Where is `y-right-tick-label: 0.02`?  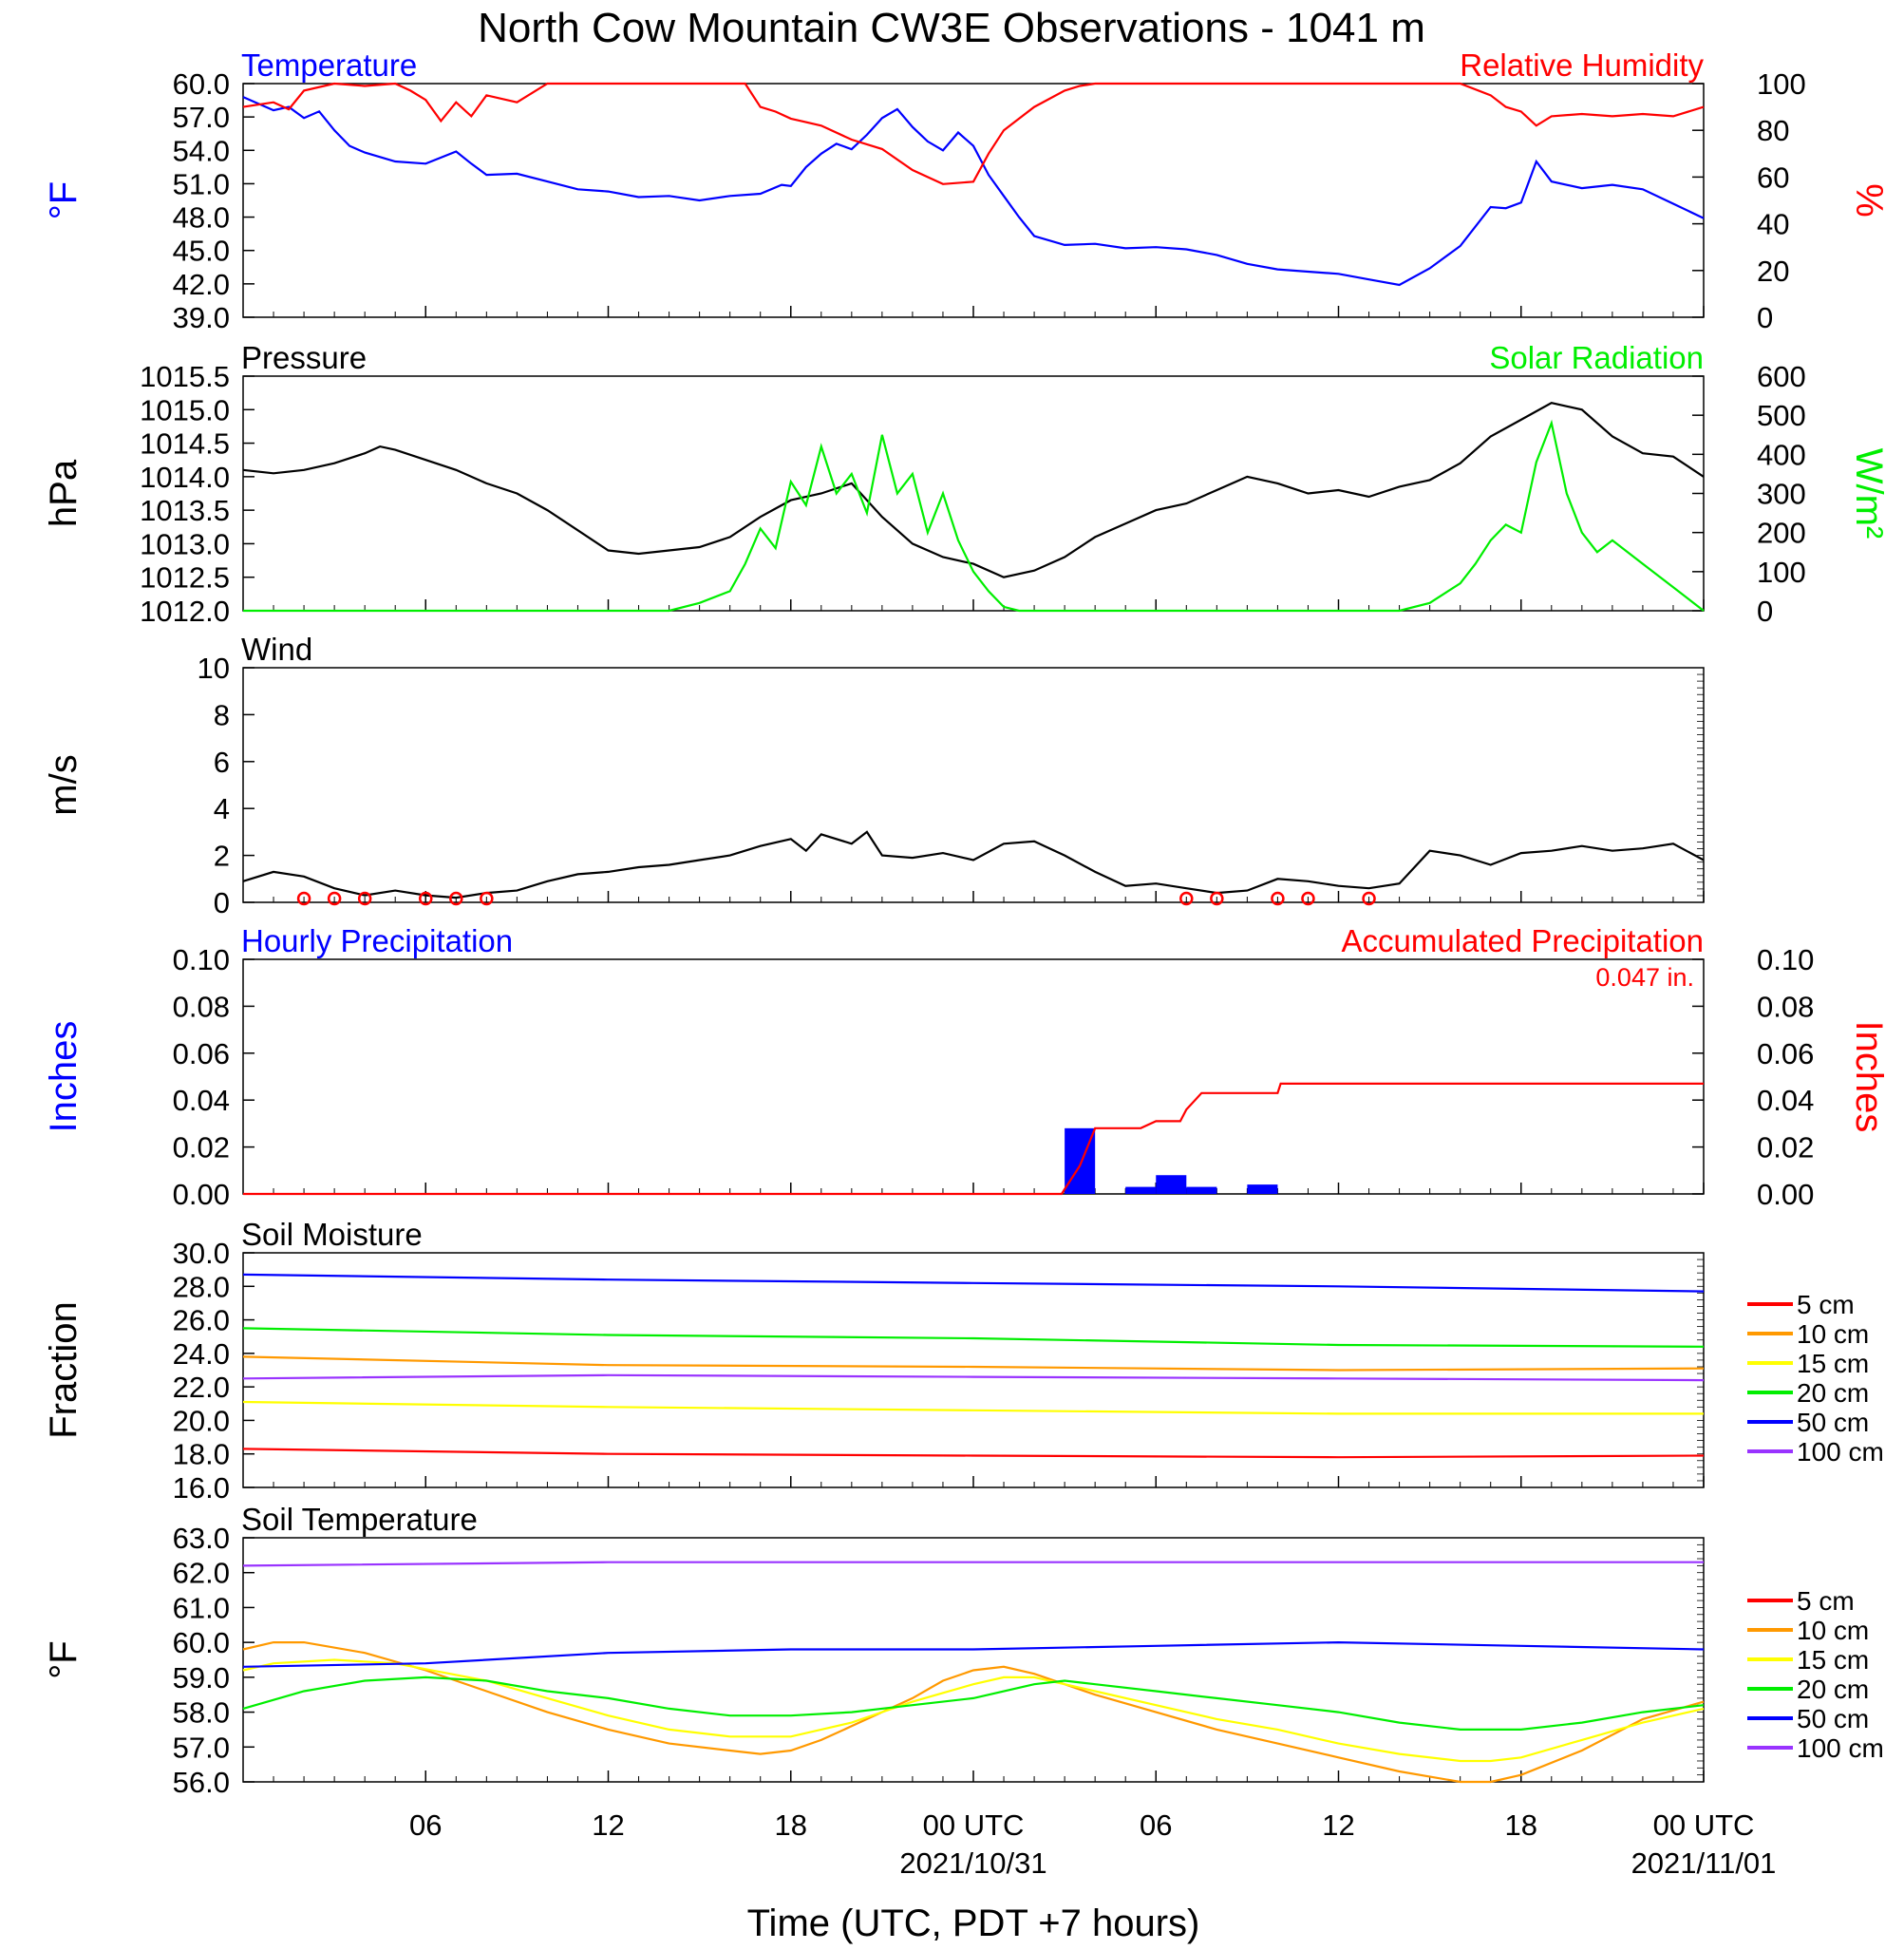
y-right-tick-label: 0.02 is located at coordinates (1786, 1147).